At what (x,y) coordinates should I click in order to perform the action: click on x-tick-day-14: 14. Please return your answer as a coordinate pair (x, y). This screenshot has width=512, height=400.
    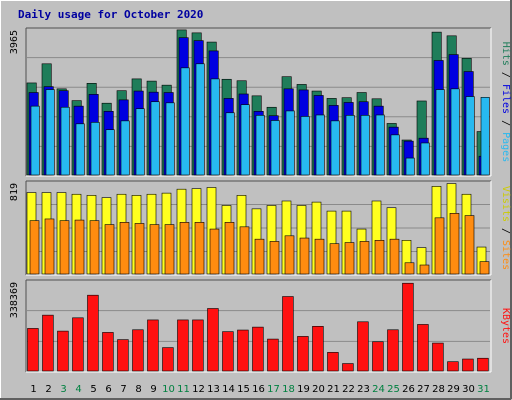
    Looking at the image, I should click on (228, 389).